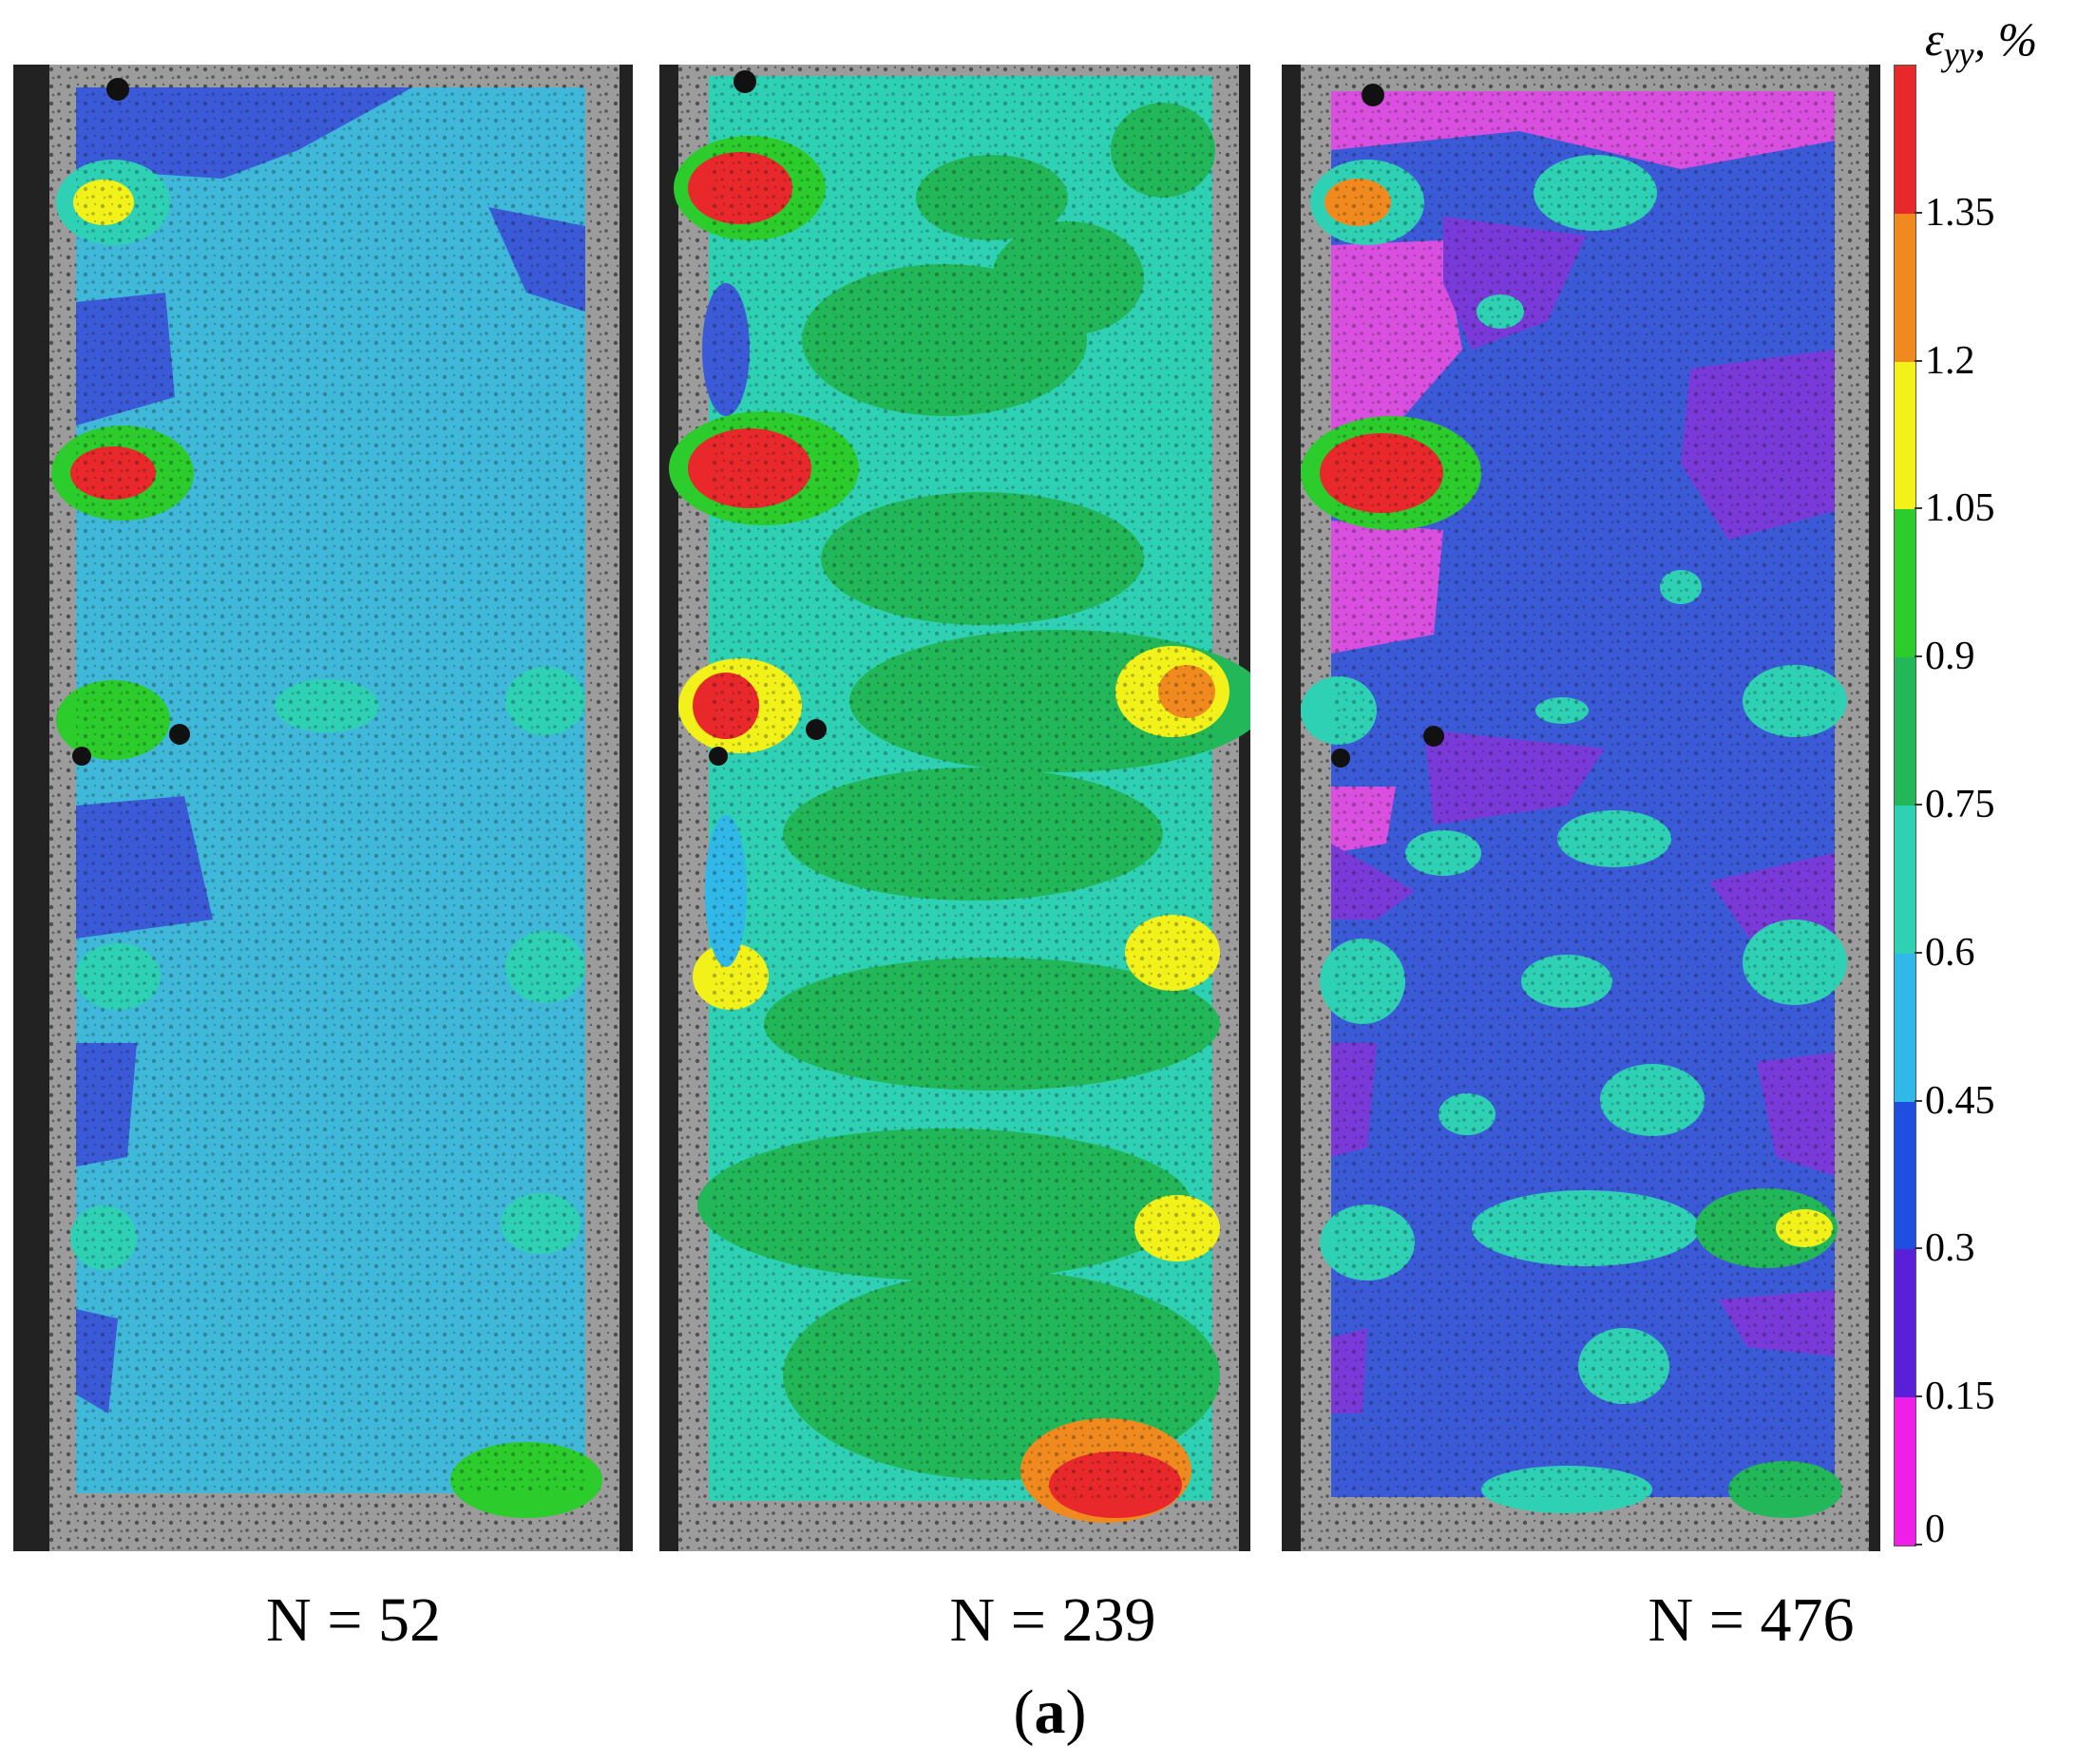  Describe the element at coordinates (1958, 54) in the screenshot. I see `colorbar-title-subscript: yy` at that location.